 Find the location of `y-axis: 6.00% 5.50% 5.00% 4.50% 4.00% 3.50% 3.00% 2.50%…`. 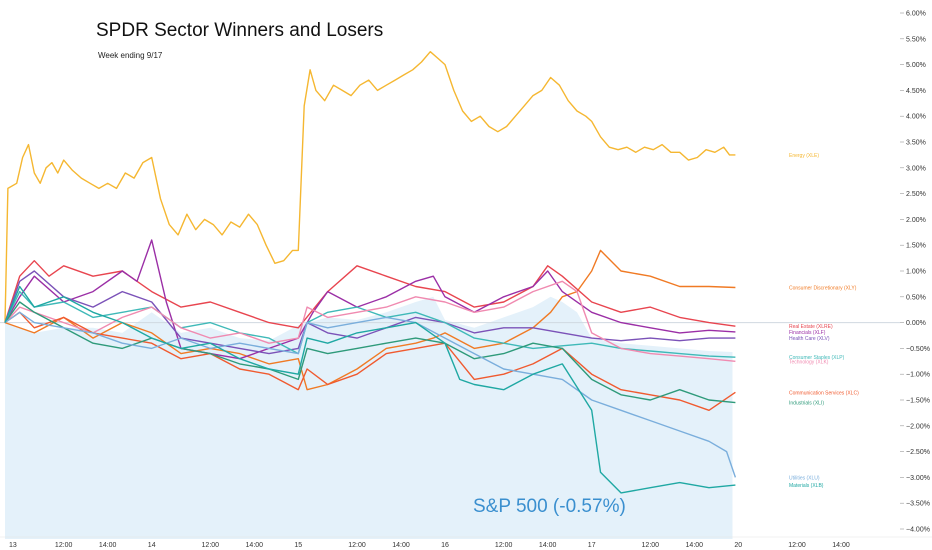

y-axis: 6.00% 5.50% 5.00% 4.50% 4.00% 3.50% 3.00% 2.50%… is located at coordinates (915, 272).